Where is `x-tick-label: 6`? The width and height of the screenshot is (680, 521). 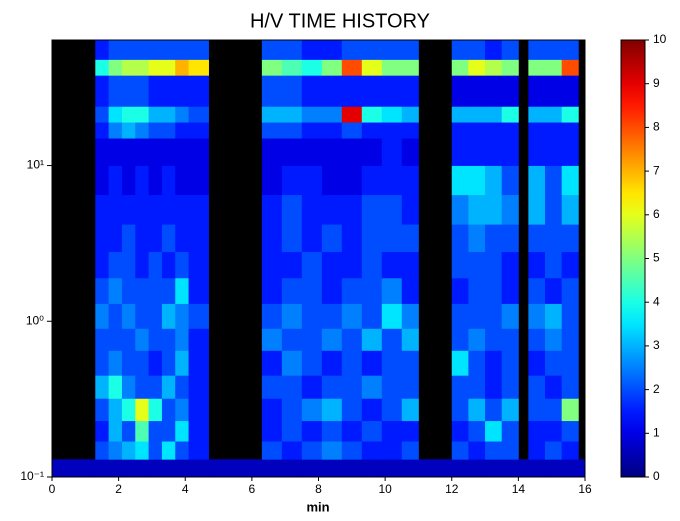 x-tick-label: 6 is located at coordinates (252, 489).